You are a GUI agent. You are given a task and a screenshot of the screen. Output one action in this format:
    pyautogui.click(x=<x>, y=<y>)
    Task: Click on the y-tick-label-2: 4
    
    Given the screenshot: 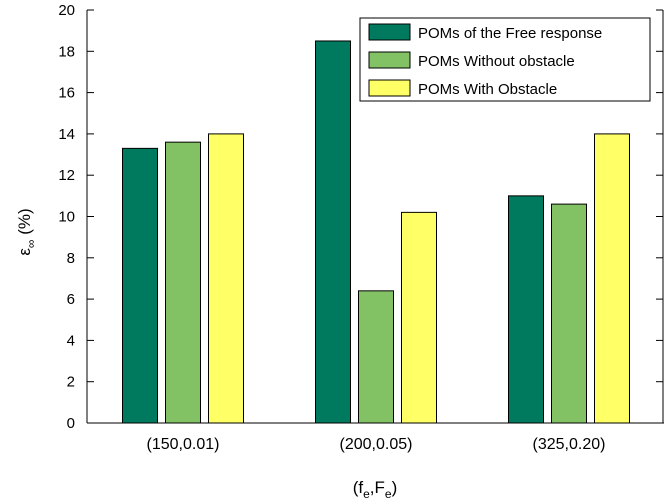 What is the action you would take?
    pyautogui.click(x=71, y=340)
    